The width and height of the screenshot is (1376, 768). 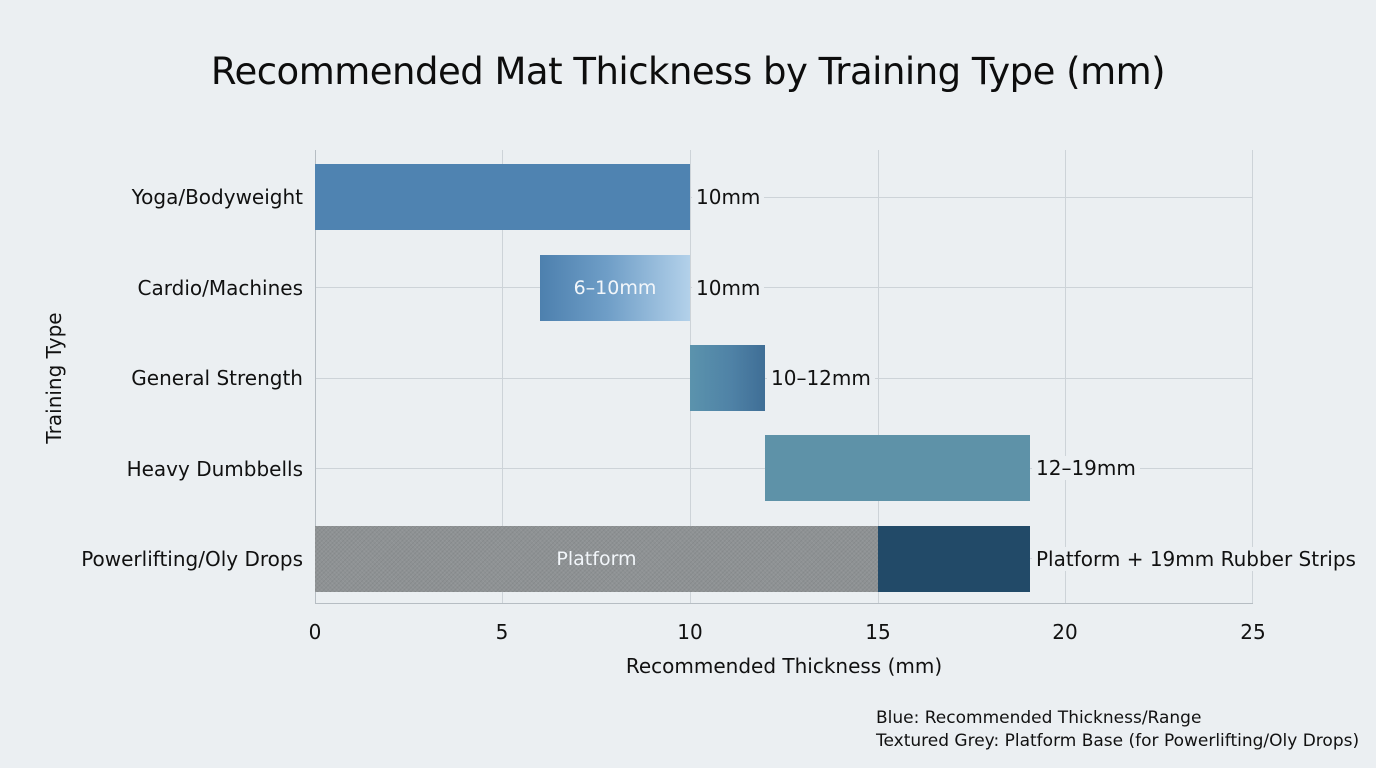 I want to click on y-tick-label: Cardio/Machines, so click(x=220, y=288).